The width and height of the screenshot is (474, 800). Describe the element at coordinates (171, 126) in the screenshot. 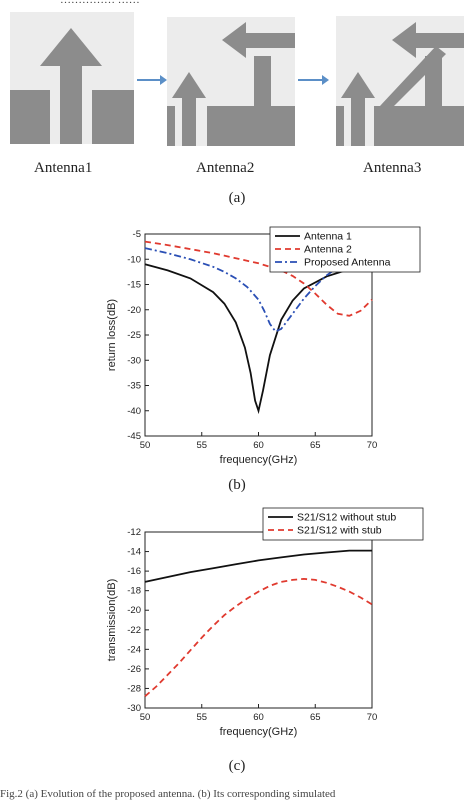

I see `antenna2-ground-left` at that location.